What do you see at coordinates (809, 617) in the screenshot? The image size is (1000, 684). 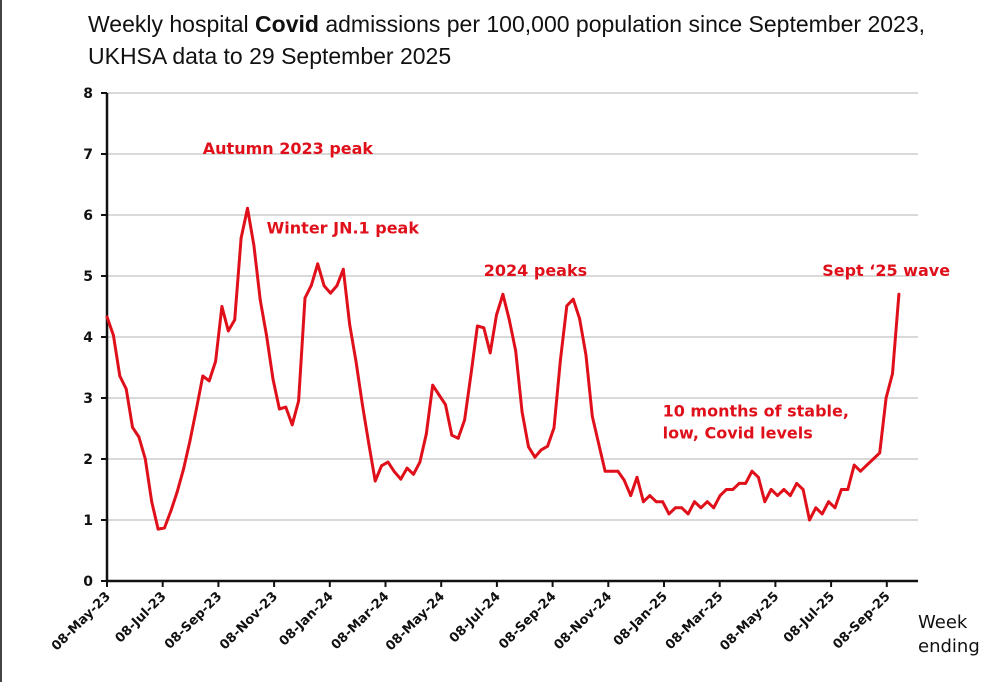 I see `x-tick-label: 08-Jul-25` at bounding box center [809, 617].